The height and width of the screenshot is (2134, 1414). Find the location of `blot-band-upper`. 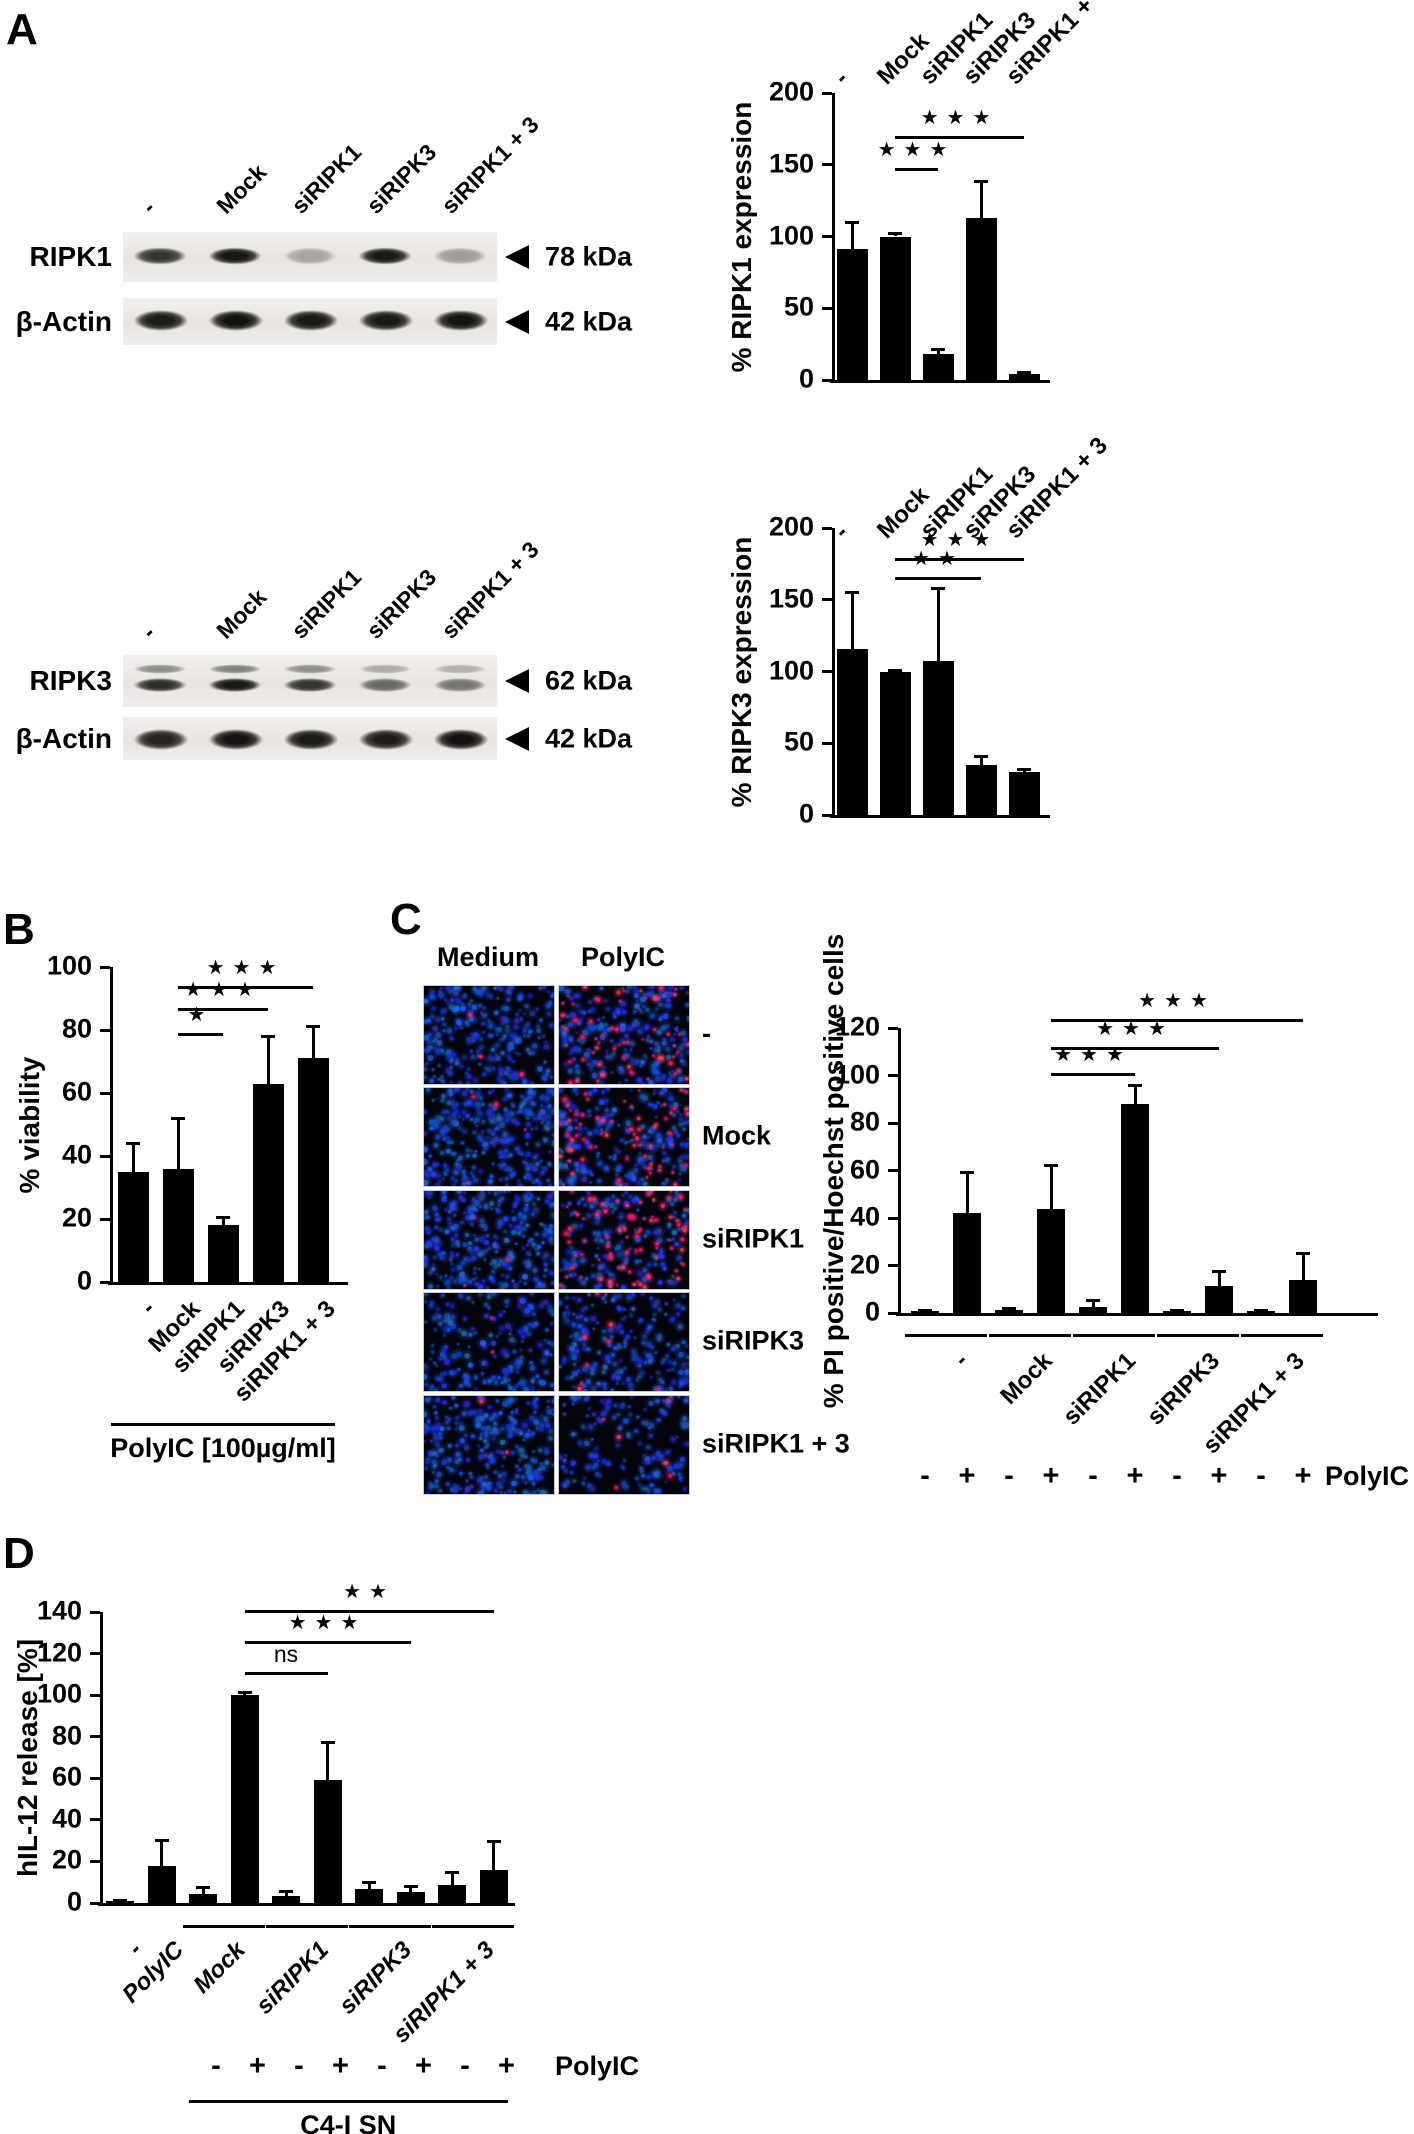

blot-band-upper is located at coordinates (310, 669).